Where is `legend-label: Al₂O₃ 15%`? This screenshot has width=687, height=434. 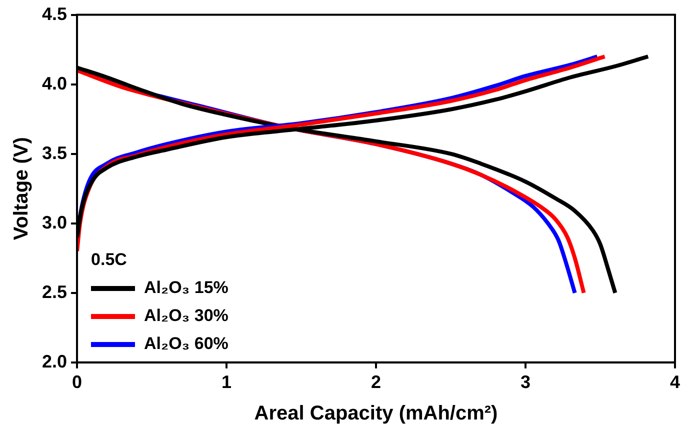
legend-label: Al₂O₃ 15% is located at coordinates (186, 288).